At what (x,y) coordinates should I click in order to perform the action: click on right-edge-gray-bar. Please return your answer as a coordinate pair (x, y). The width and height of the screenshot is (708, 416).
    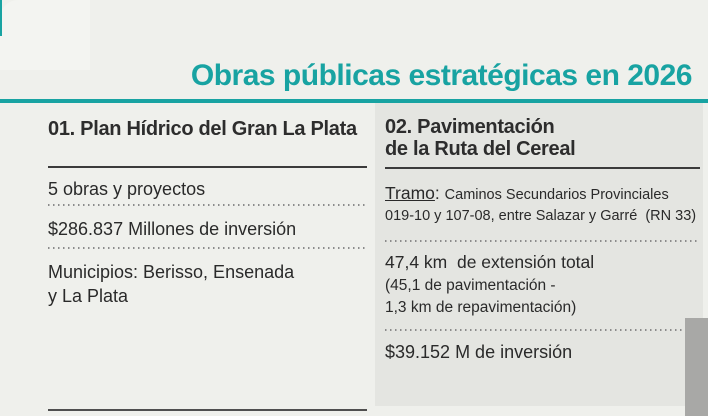
    Looking at the image, I should click on (696, 367).